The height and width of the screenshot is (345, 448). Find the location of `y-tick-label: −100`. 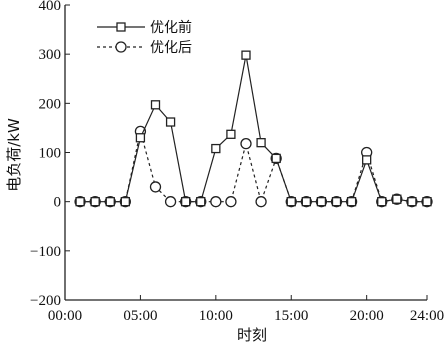

y-tick-label: −100 is located at coordinates (45, 252).